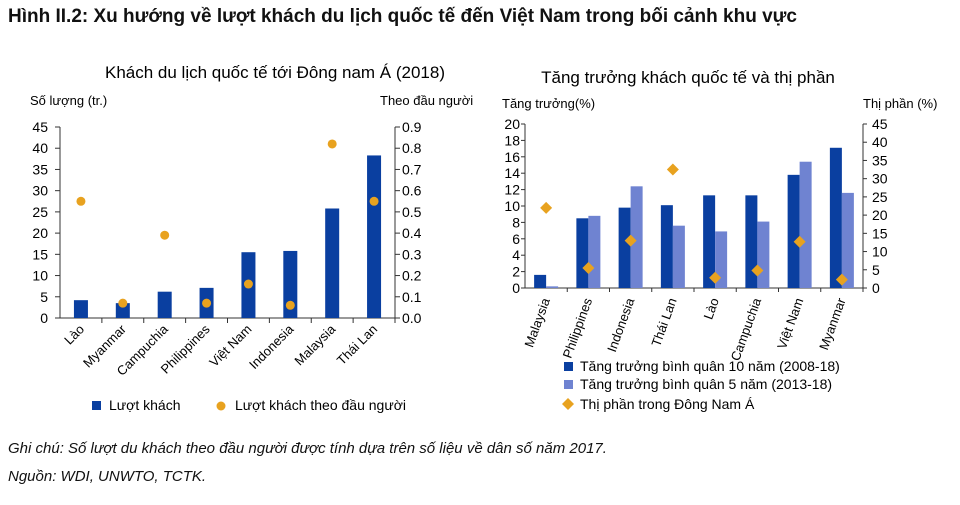 Image resolution: width=960 pixels, height=505 pixels. Describe the element at coordinates (832, 323) in the screenshot. I see `x-tick-label: Myanmar` at that location.